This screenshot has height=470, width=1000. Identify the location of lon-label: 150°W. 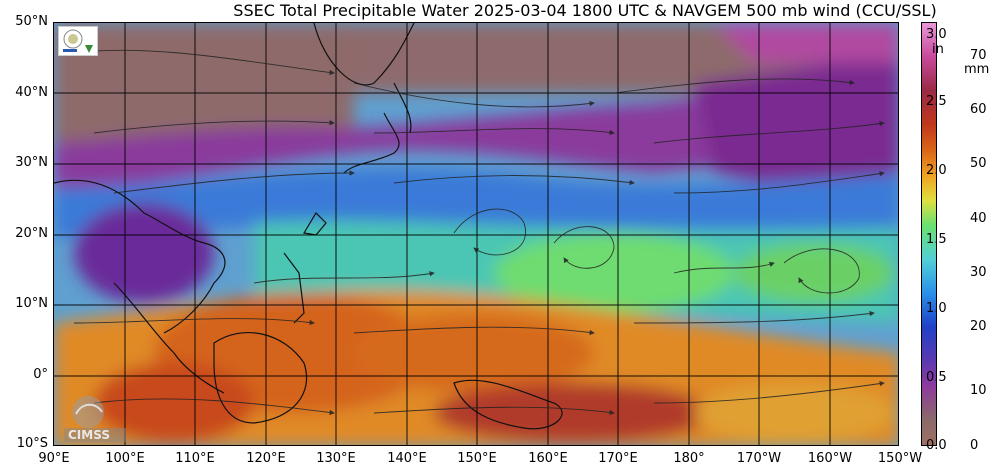
(900, 458).